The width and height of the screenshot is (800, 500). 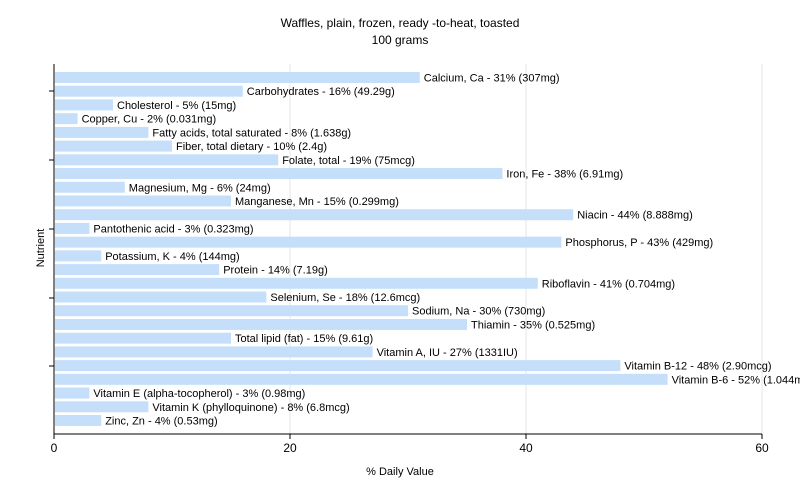 What do you see at coordinates (176, 106) in the screenshot?
I see `bar-label: Cholesterol - 5% (15mg)` at bounding box center [176, 106].